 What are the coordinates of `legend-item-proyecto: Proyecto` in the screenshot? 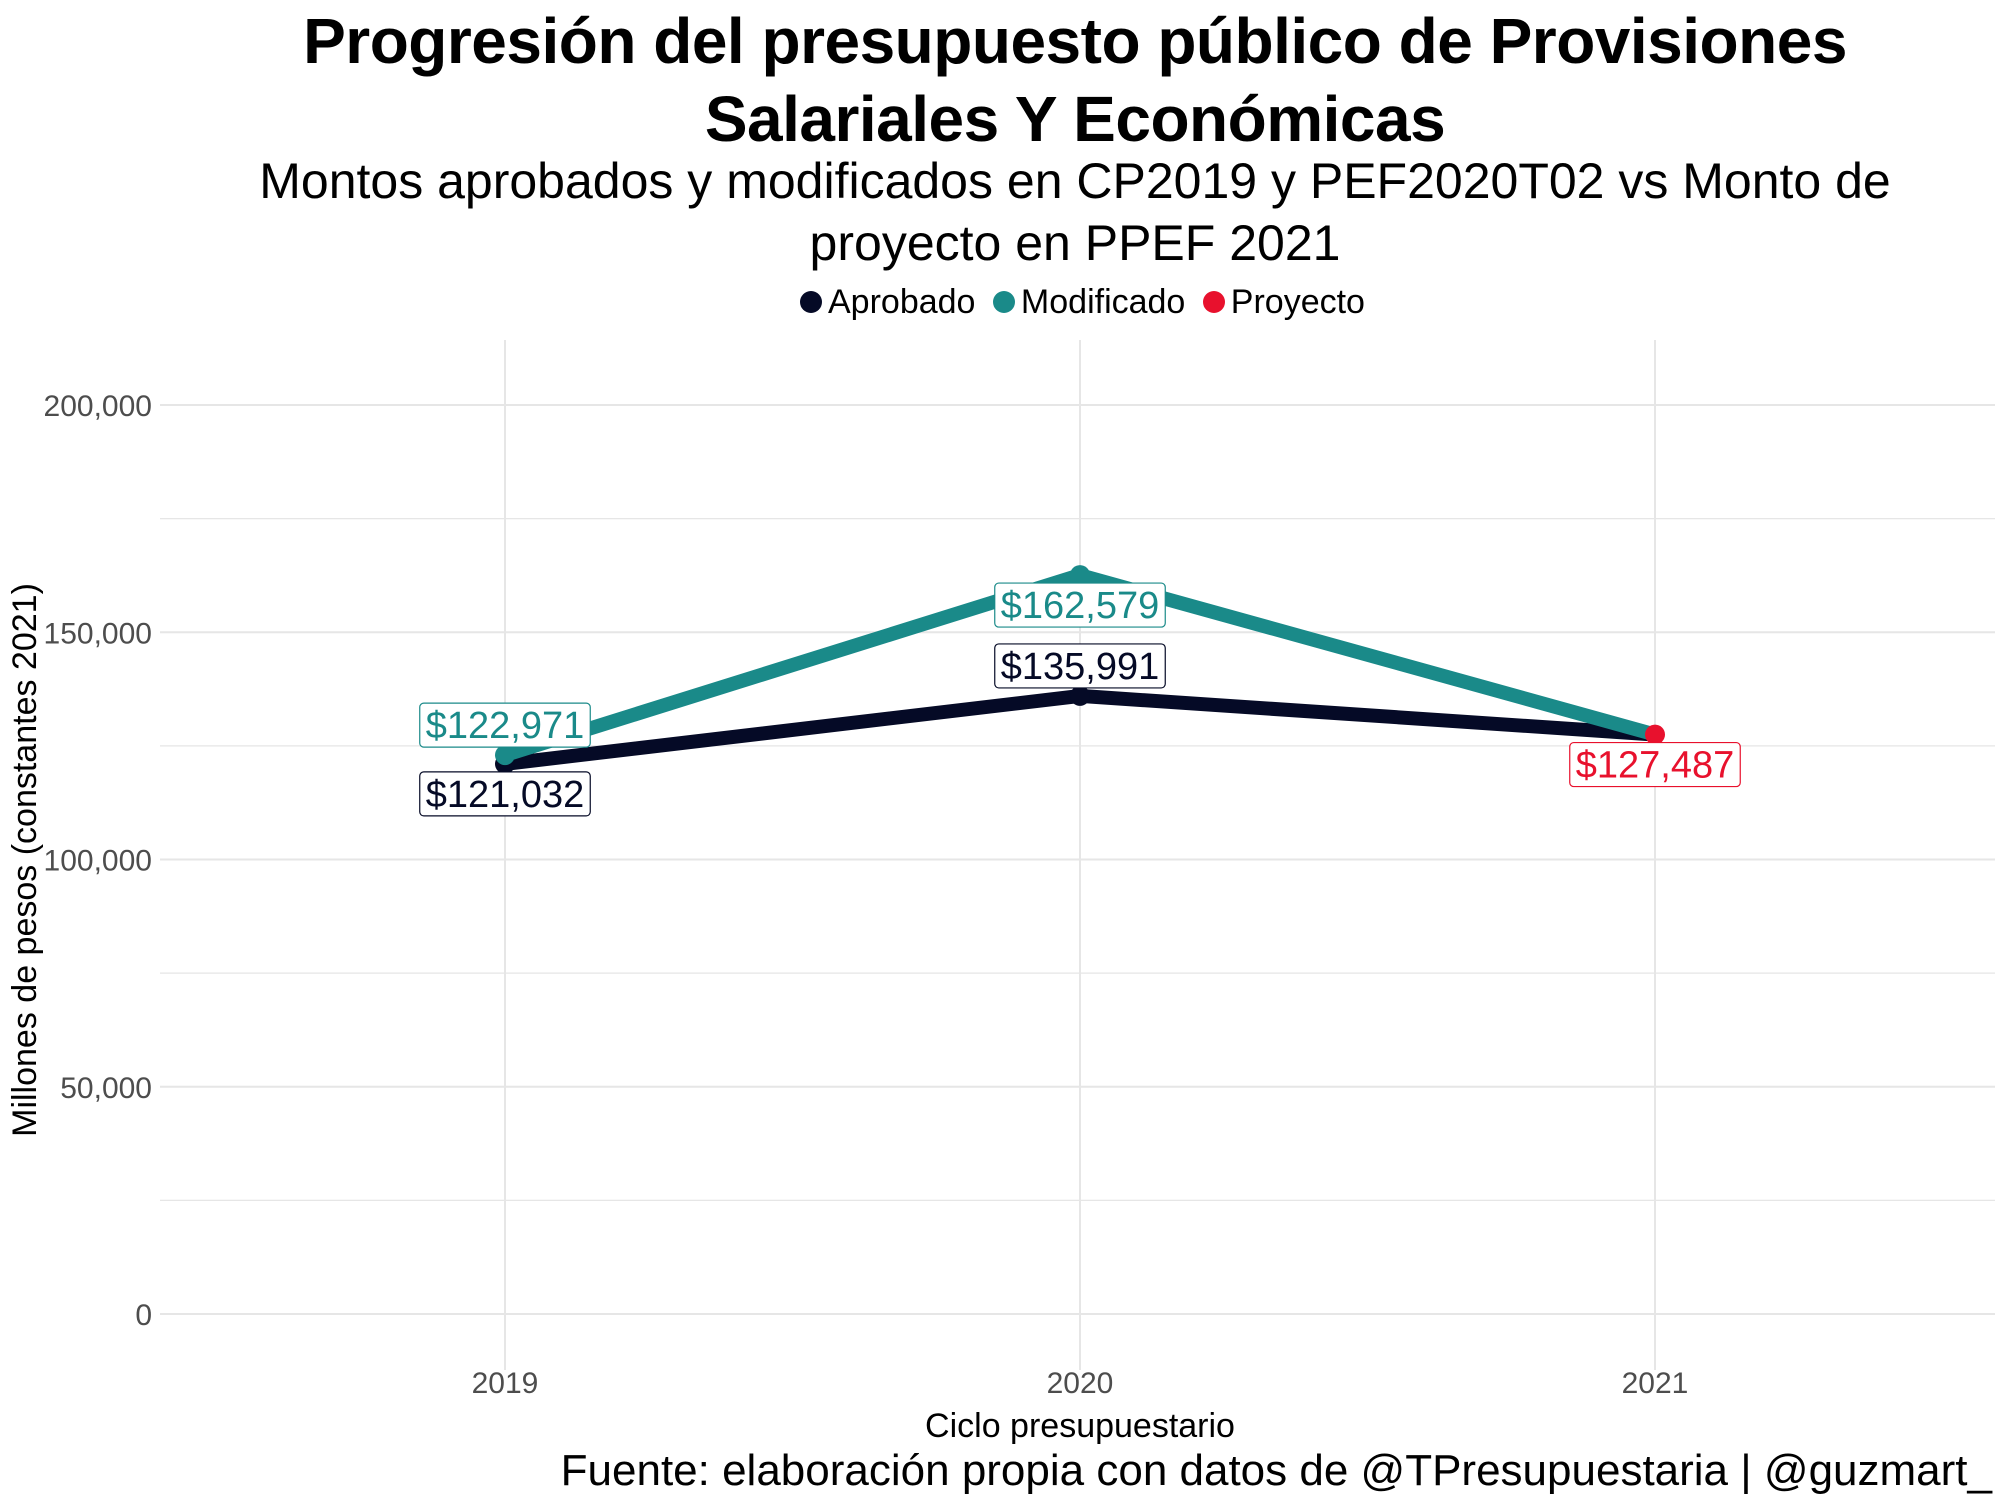 It's located at (1283, 302).